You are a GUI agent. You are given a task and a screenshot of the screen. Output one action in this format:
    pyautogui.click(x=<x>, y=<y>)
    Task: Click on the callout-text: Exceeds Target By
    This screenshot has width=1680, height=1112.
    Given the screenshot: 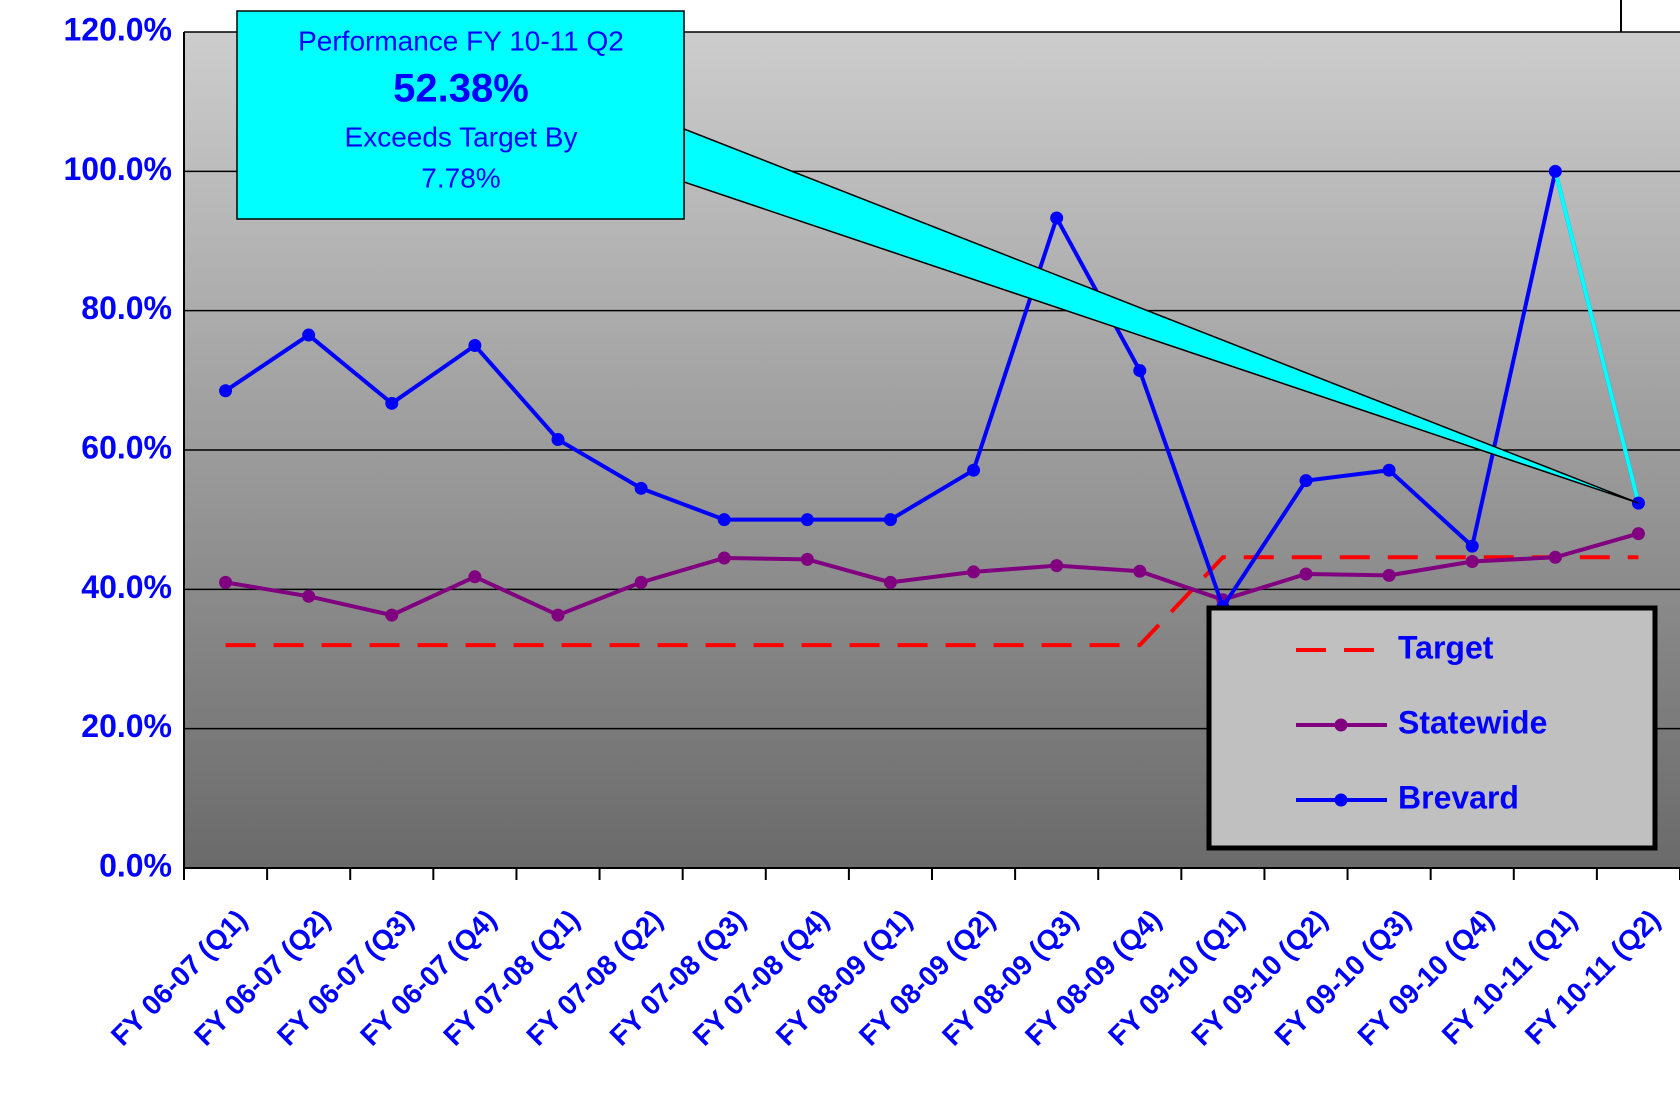 What is the action you would take?
    pyautogui.click(x=461, y=136)
    